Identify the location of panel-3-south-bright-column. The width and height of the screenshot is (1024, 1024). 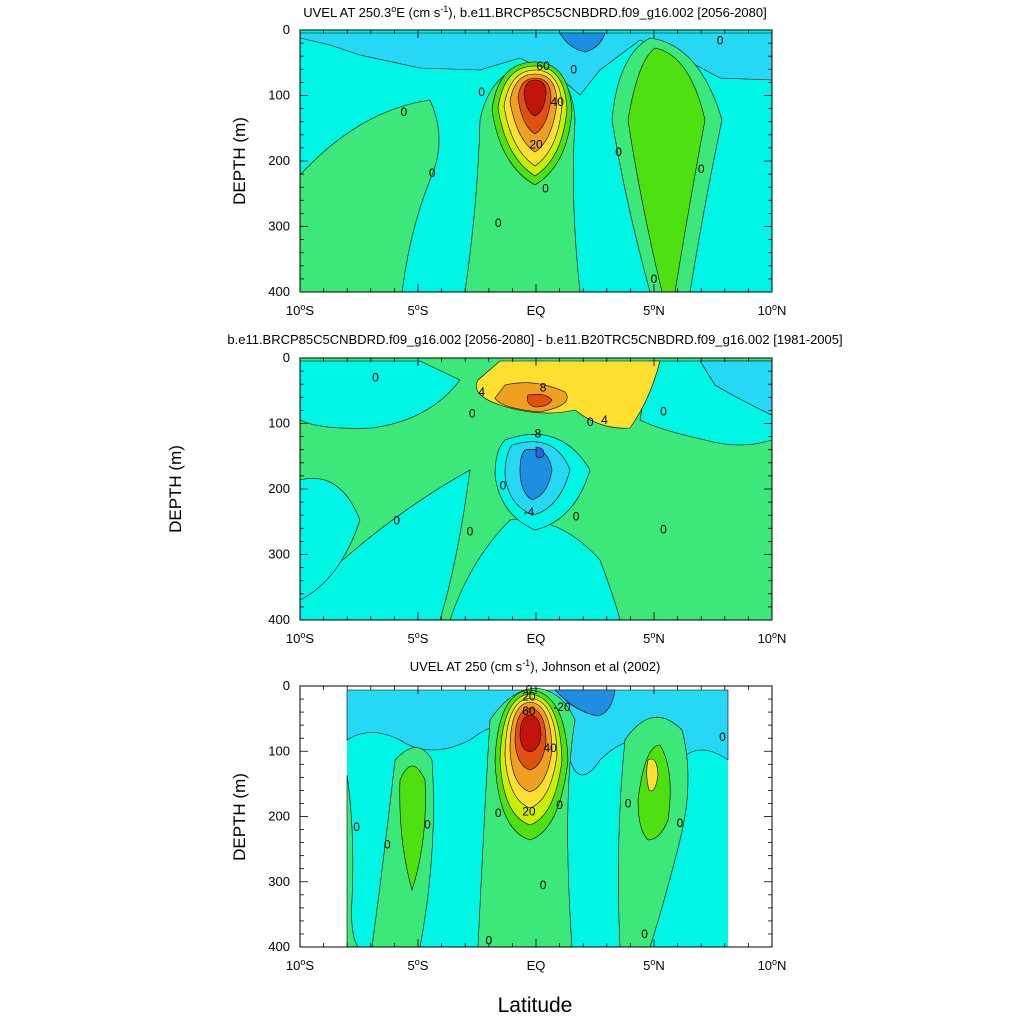
(412, 828).